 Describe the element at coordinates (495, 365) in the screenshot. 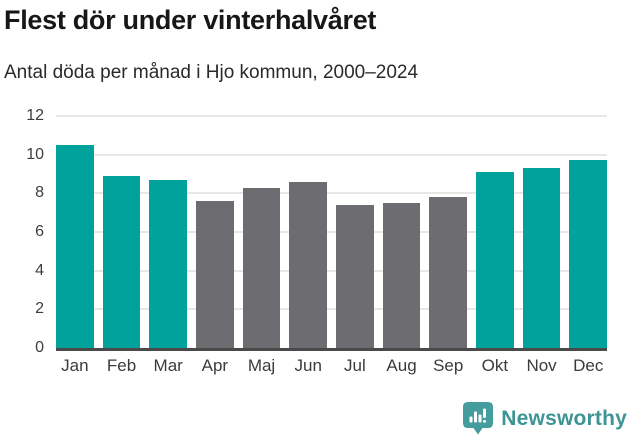

I see `x-tick-label: Okt` at that location.